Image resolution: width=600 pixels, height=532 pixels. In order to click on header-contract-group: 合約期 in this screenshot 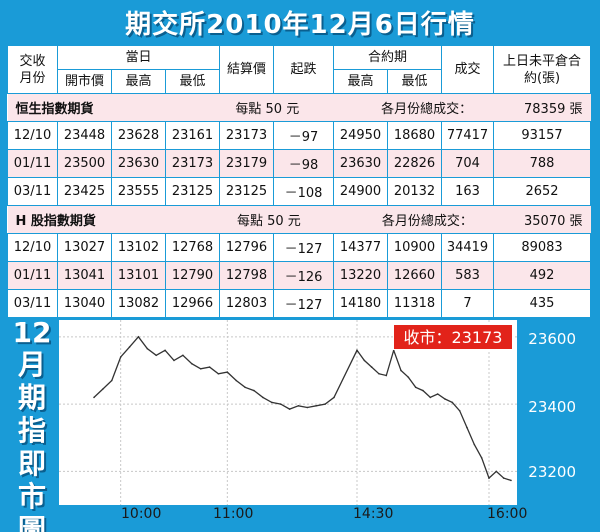, I will do `click(388, 57)`.